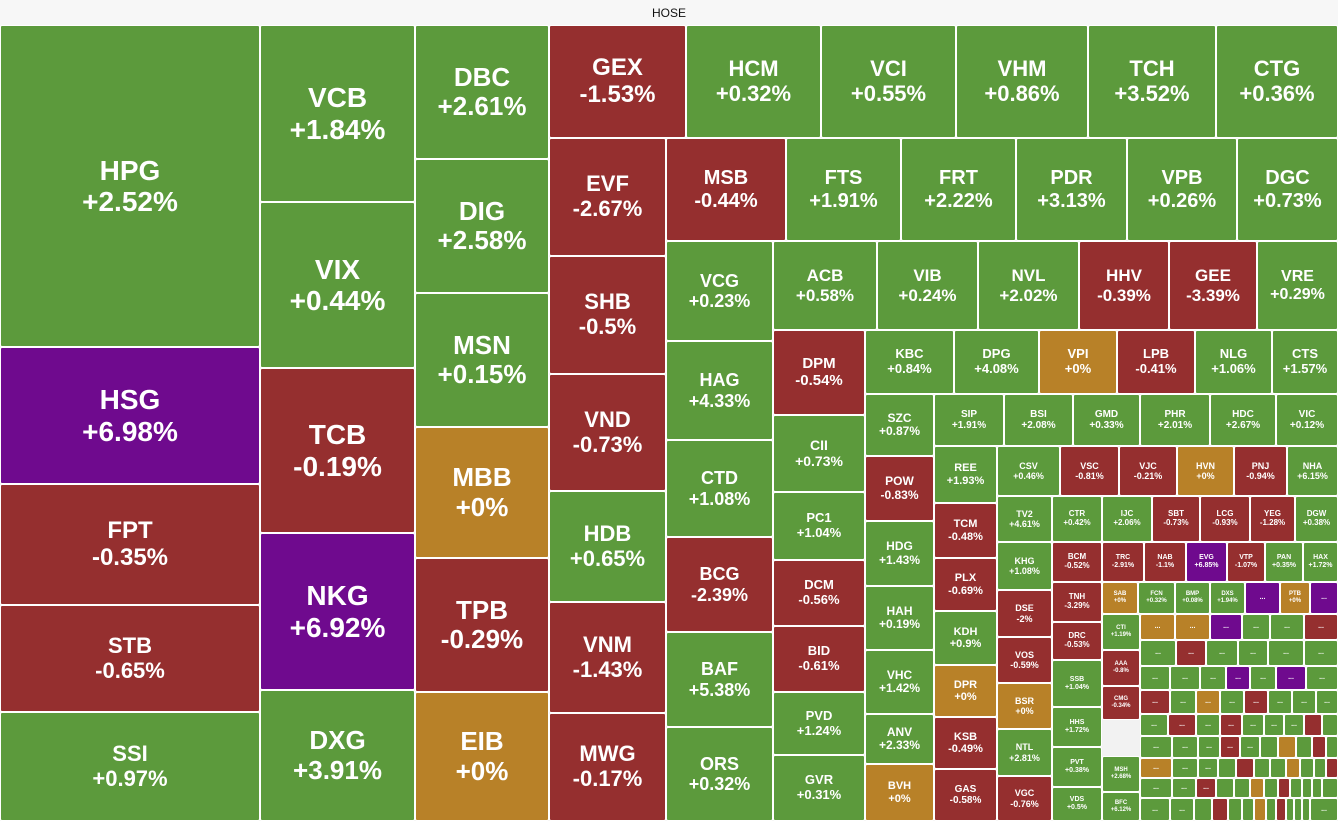  What do you see at coordinates (1305, 362) in the screenshot?
I see `tile-cts: CTS +1.57%` at bounding box center [1305, 362].